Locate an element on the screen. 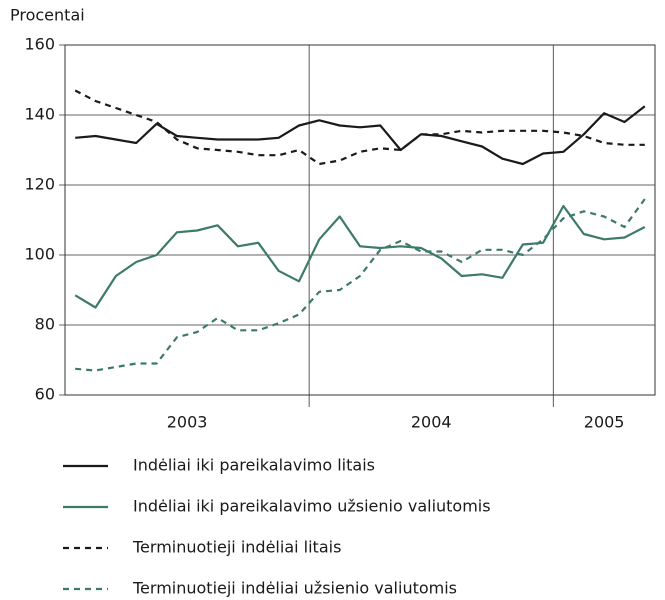  x-tick-label: 2005 is located at coordinates (604, 422).